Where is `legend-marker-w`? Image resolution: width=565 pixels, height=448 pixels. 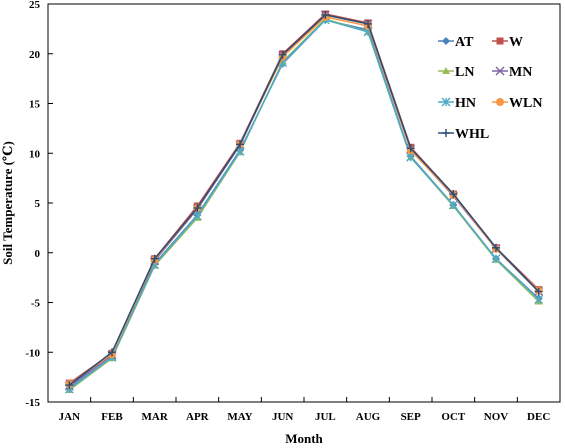
legend-marker-w is located at coordinates (500, 41).